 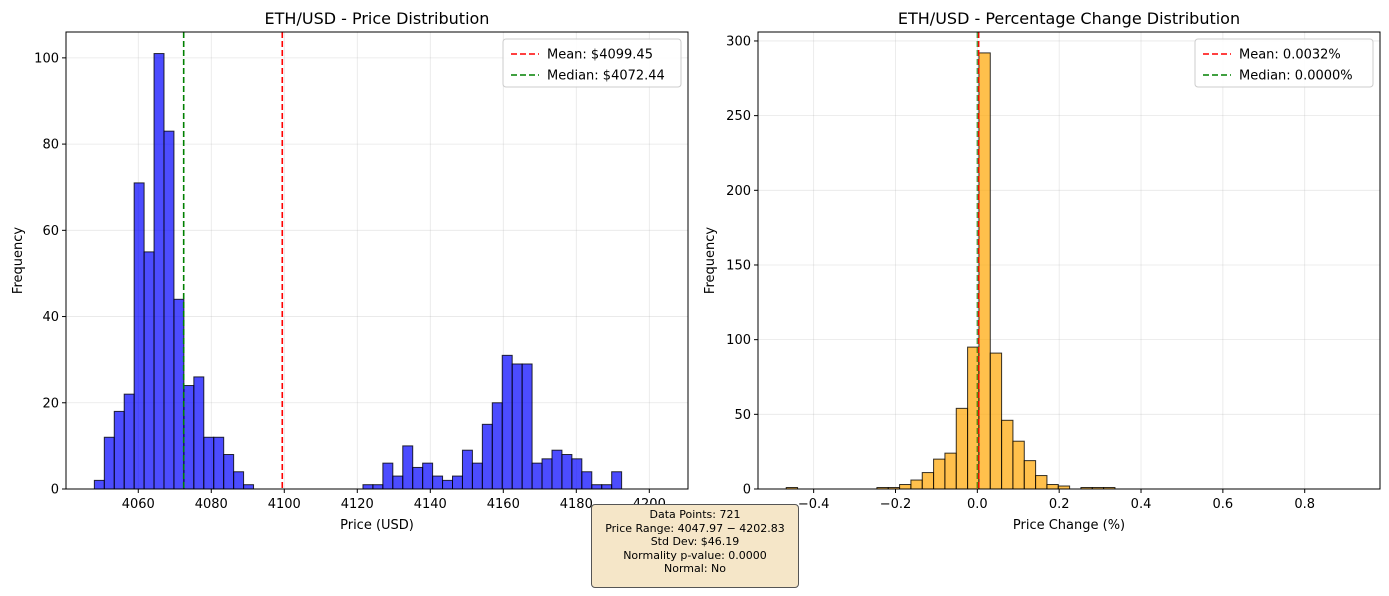 What do you see at coordinates (357, 504) in the screenshot?
I see `x-tick-label: 4120` at bounding box center [357, 504].